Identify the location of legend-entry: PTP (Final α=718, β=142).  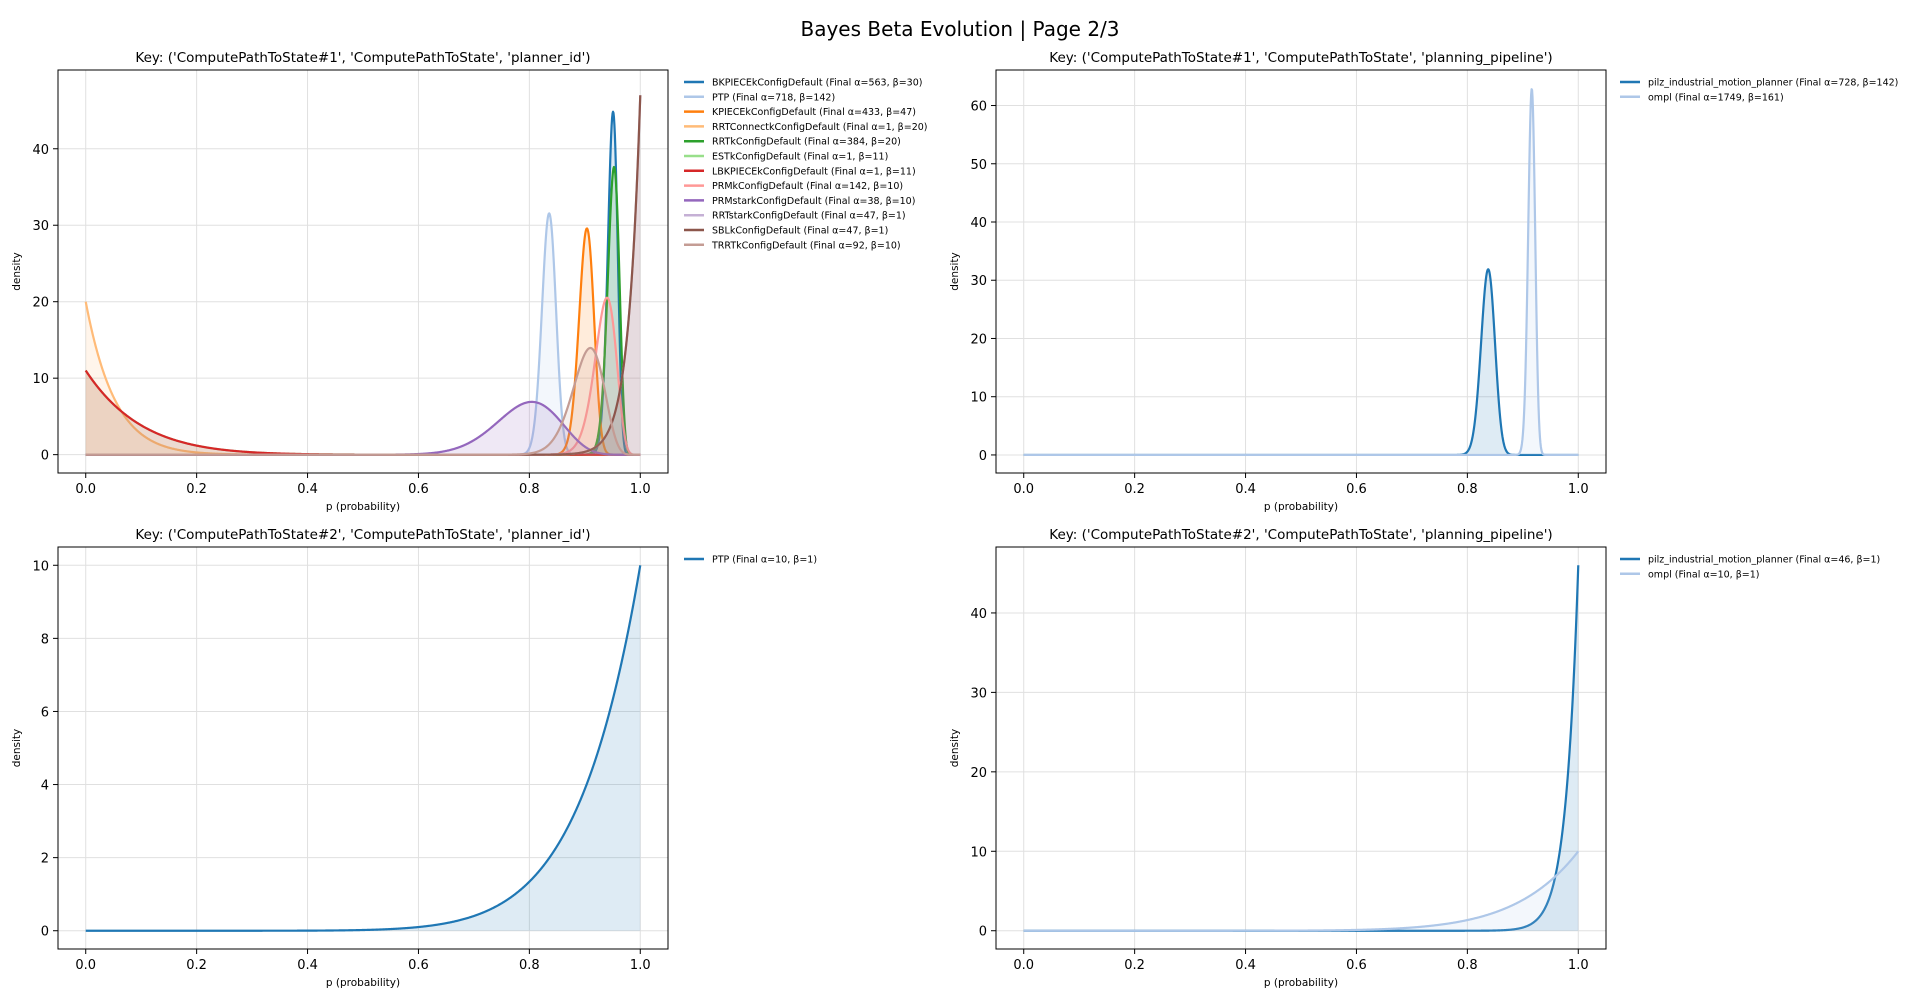
(773, 97).